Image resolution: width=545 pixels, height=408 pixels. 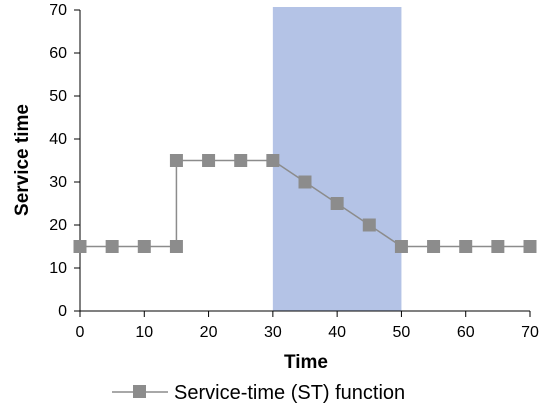 What do you see at coordinates (273, 332) in the screenshot?
I see `x-tick-label: 30` at bounding box center [273, 332].